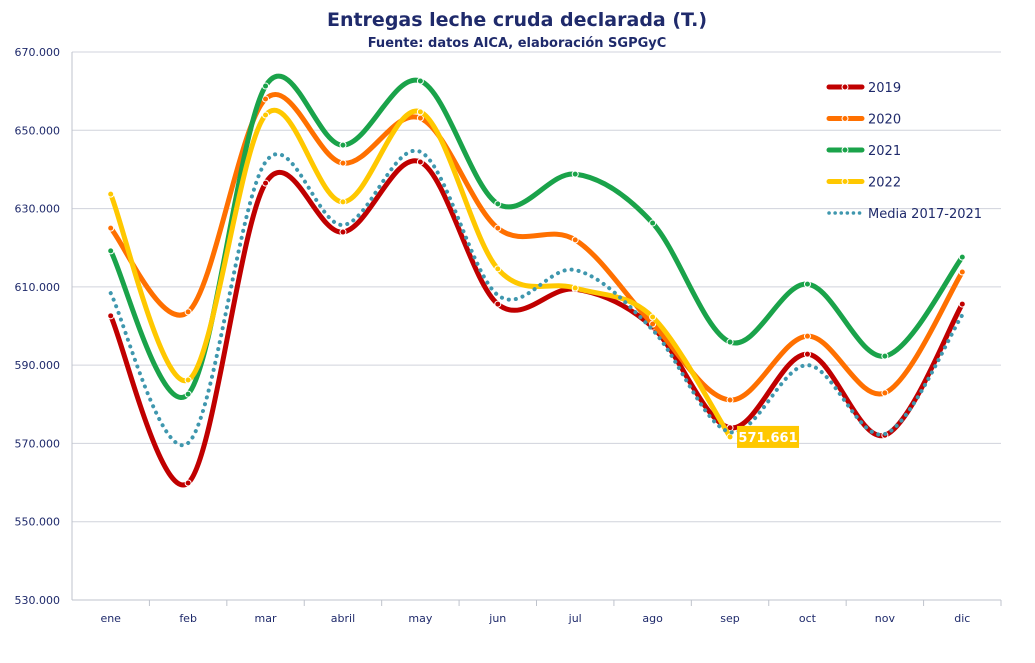 This screenshot has height=663, width=1035. Describe the element at coordinates (38, 130) in the screenshot. I see `y-tick-label: 650.000` at that location.